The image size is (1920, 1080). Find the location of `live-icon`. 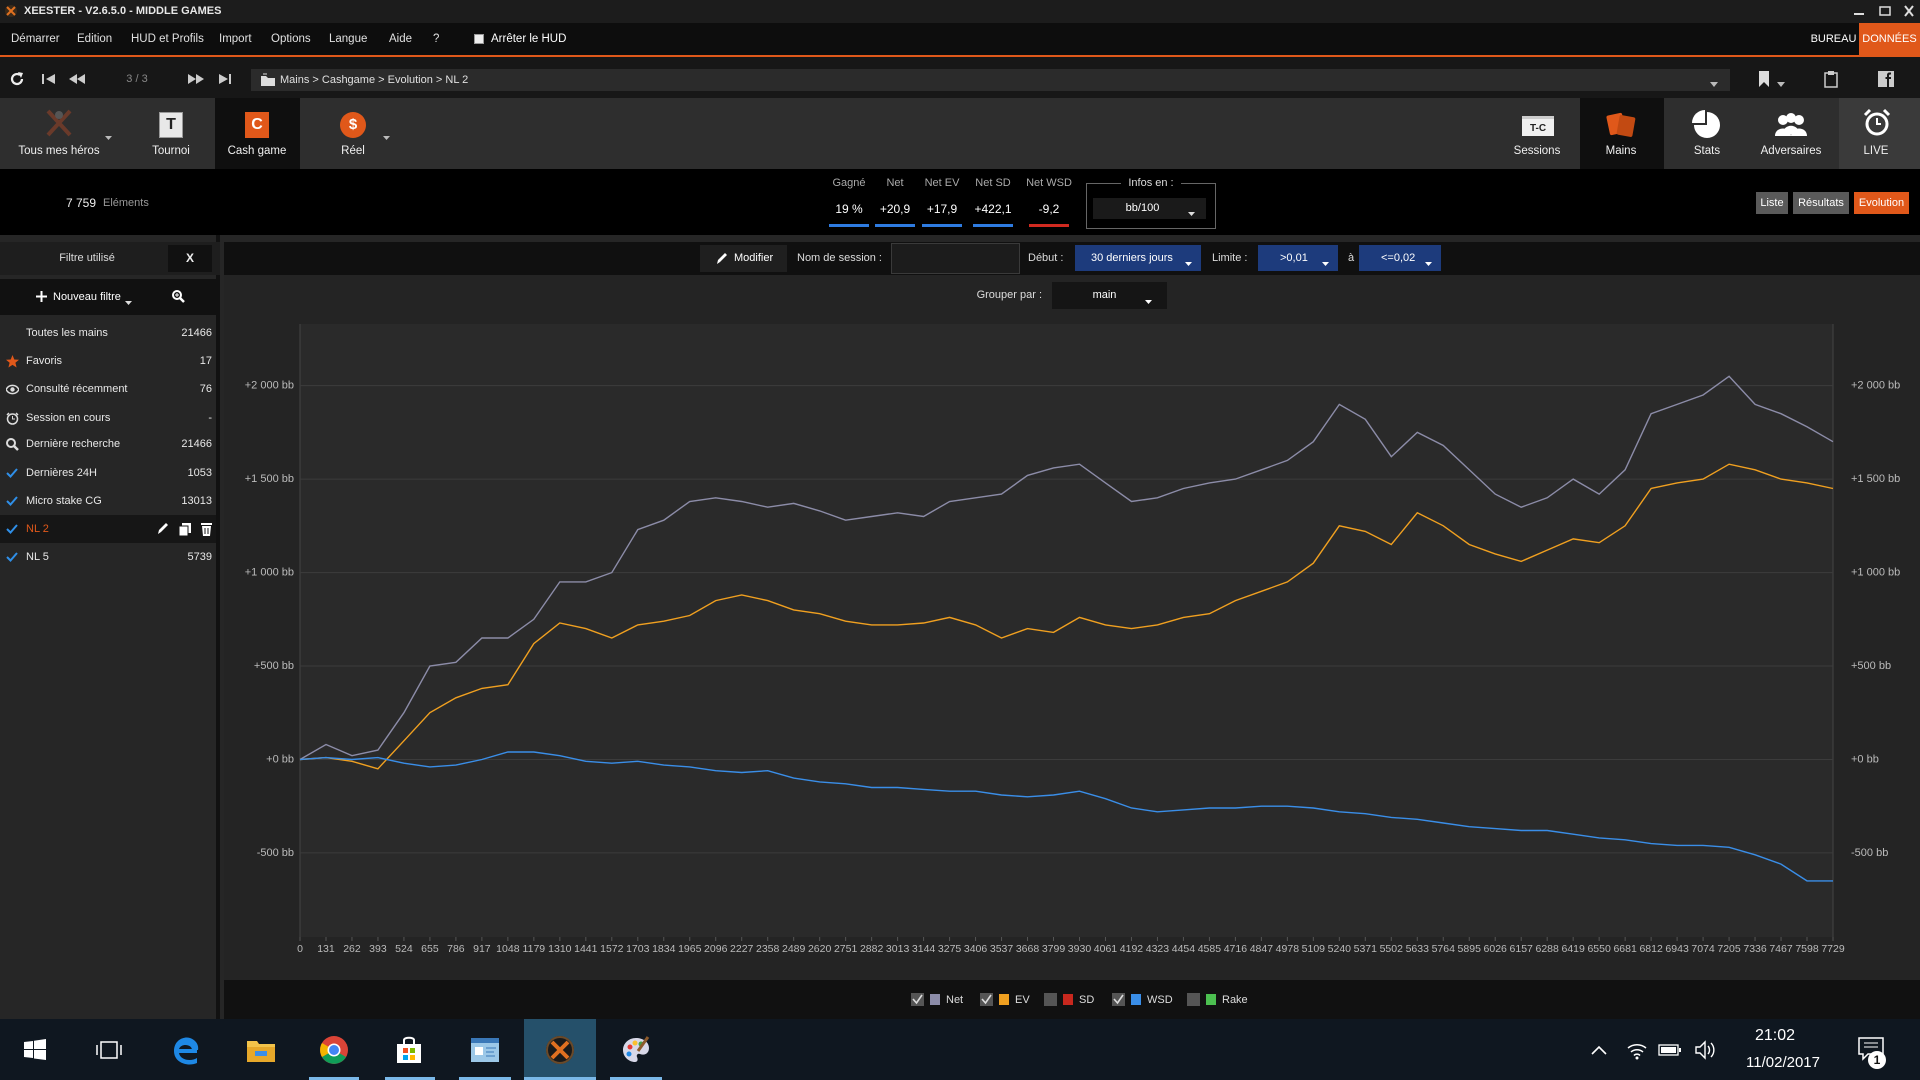

live-icon is located at coordinates (1877, 123).